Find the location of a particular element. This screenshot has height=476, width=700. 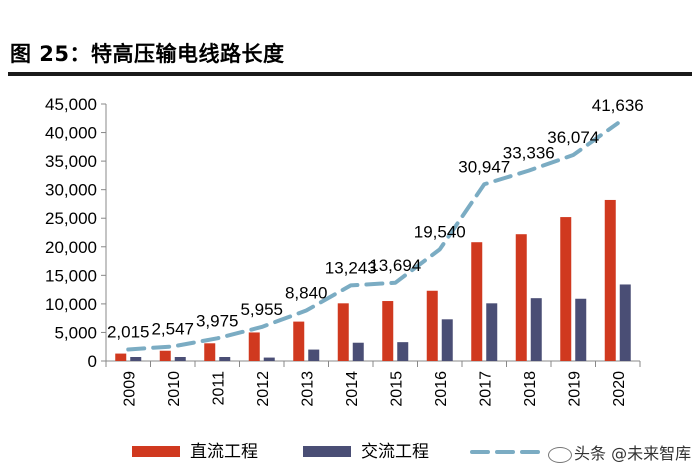

x-tick-label: 2016 is located at coordinates (441, 389).